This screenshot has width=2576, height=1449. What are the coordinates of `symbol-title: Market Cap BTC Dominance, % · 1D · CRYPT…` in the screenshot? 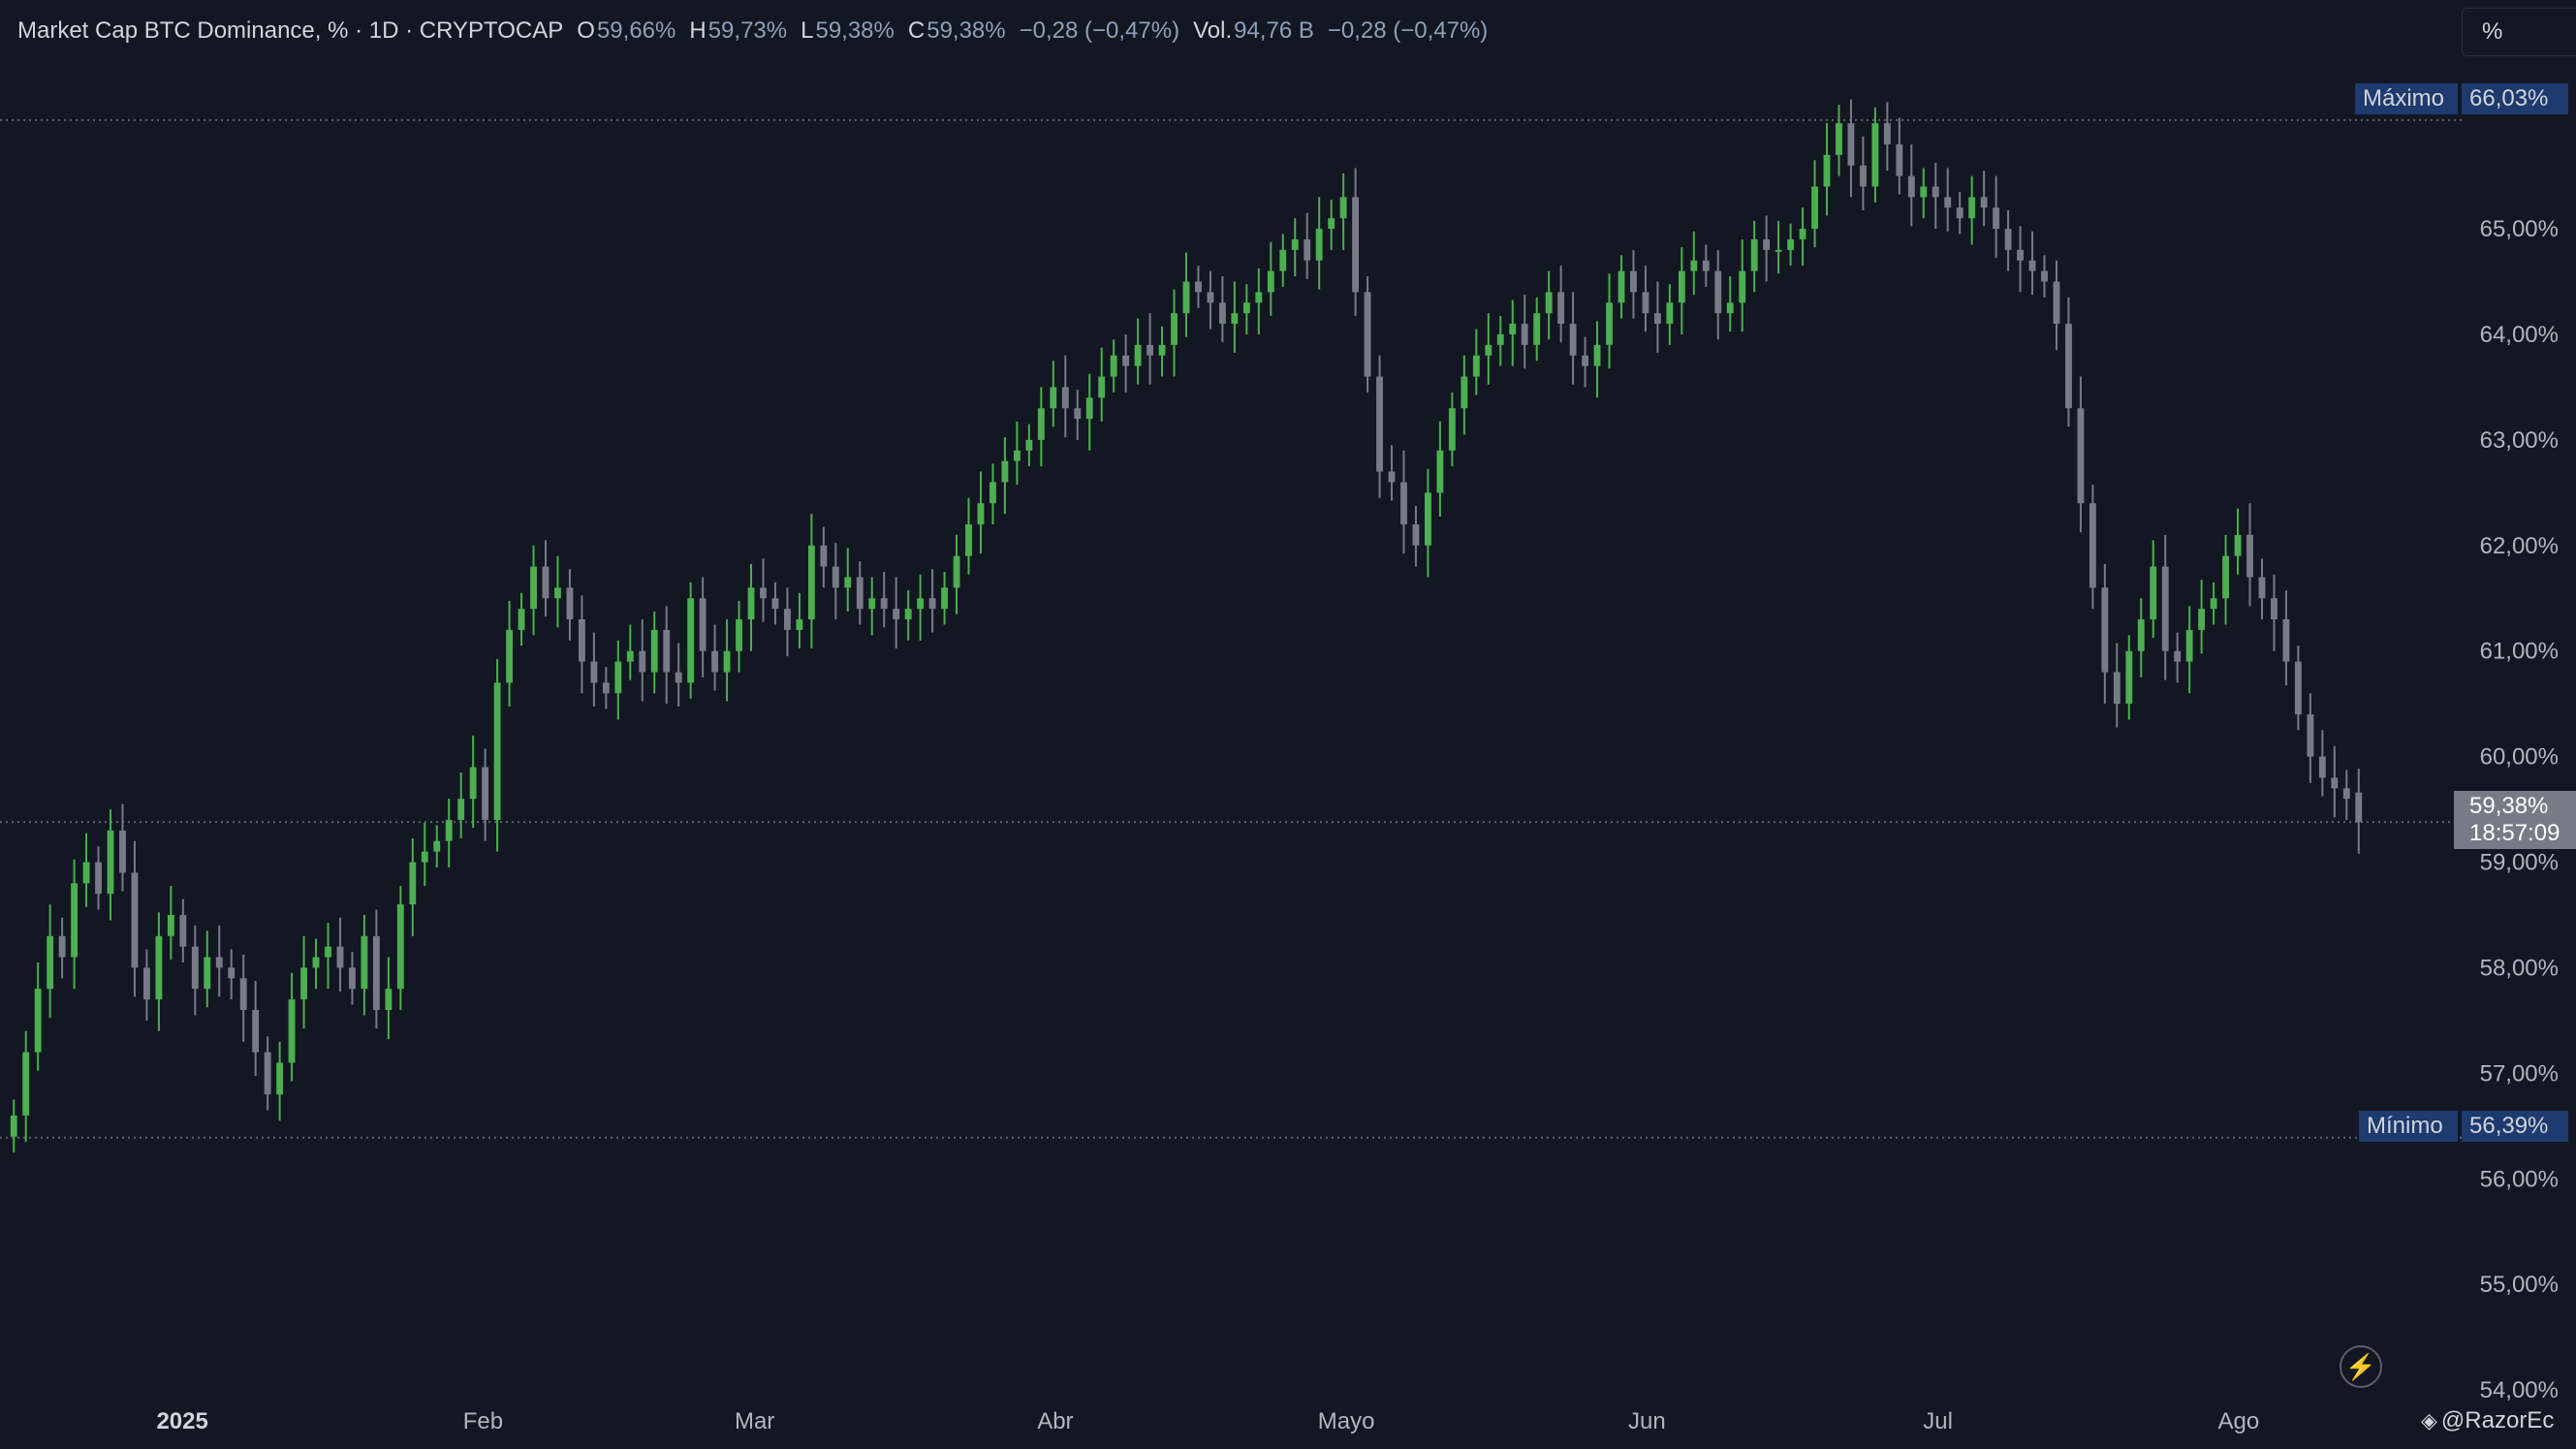 It's located at (290, 31).